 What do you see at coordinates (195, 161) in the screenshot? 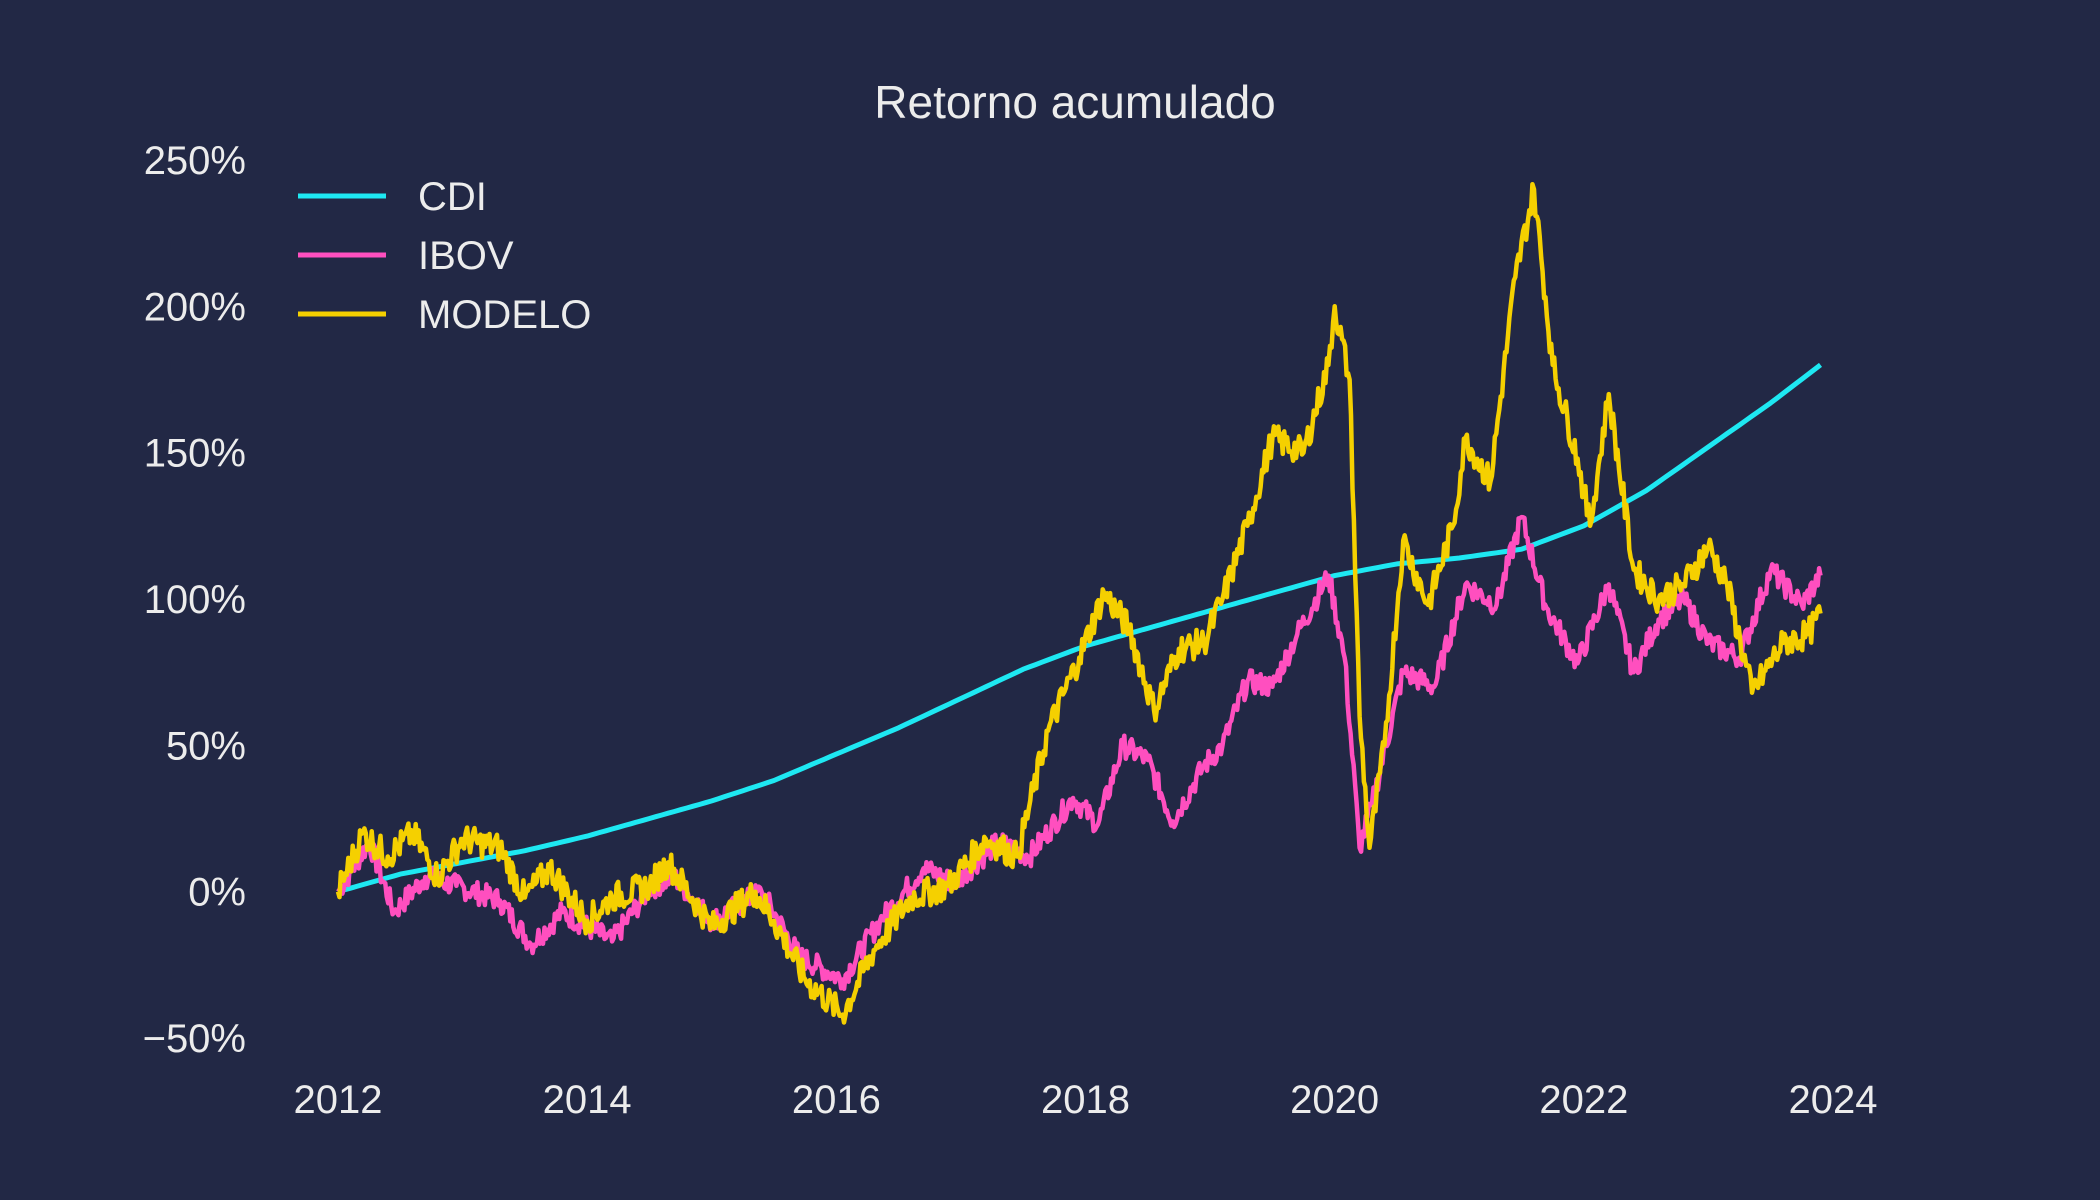
I see `y-tick-label: 250%` at bounding box center [195, 161].